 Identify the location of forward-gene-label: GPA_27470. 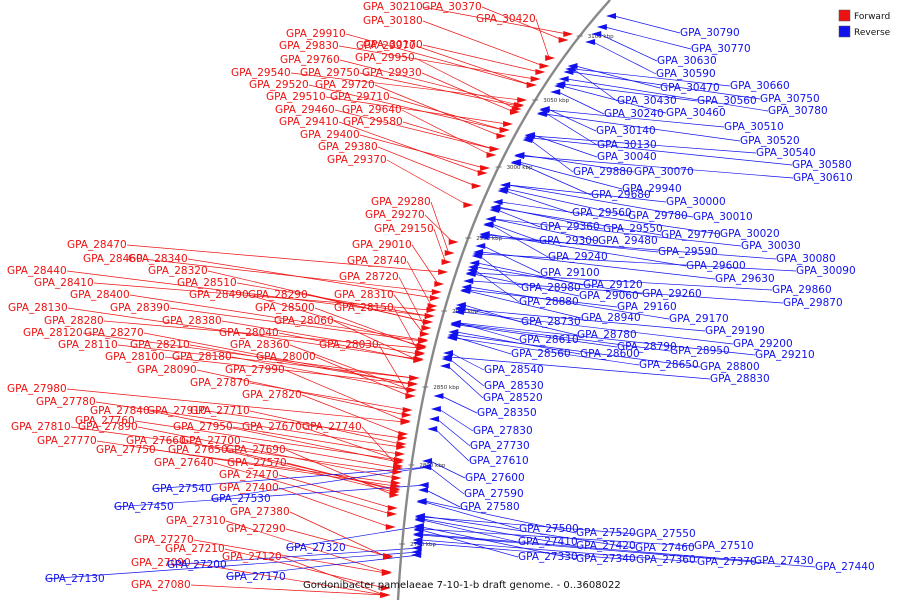
(249, 475).